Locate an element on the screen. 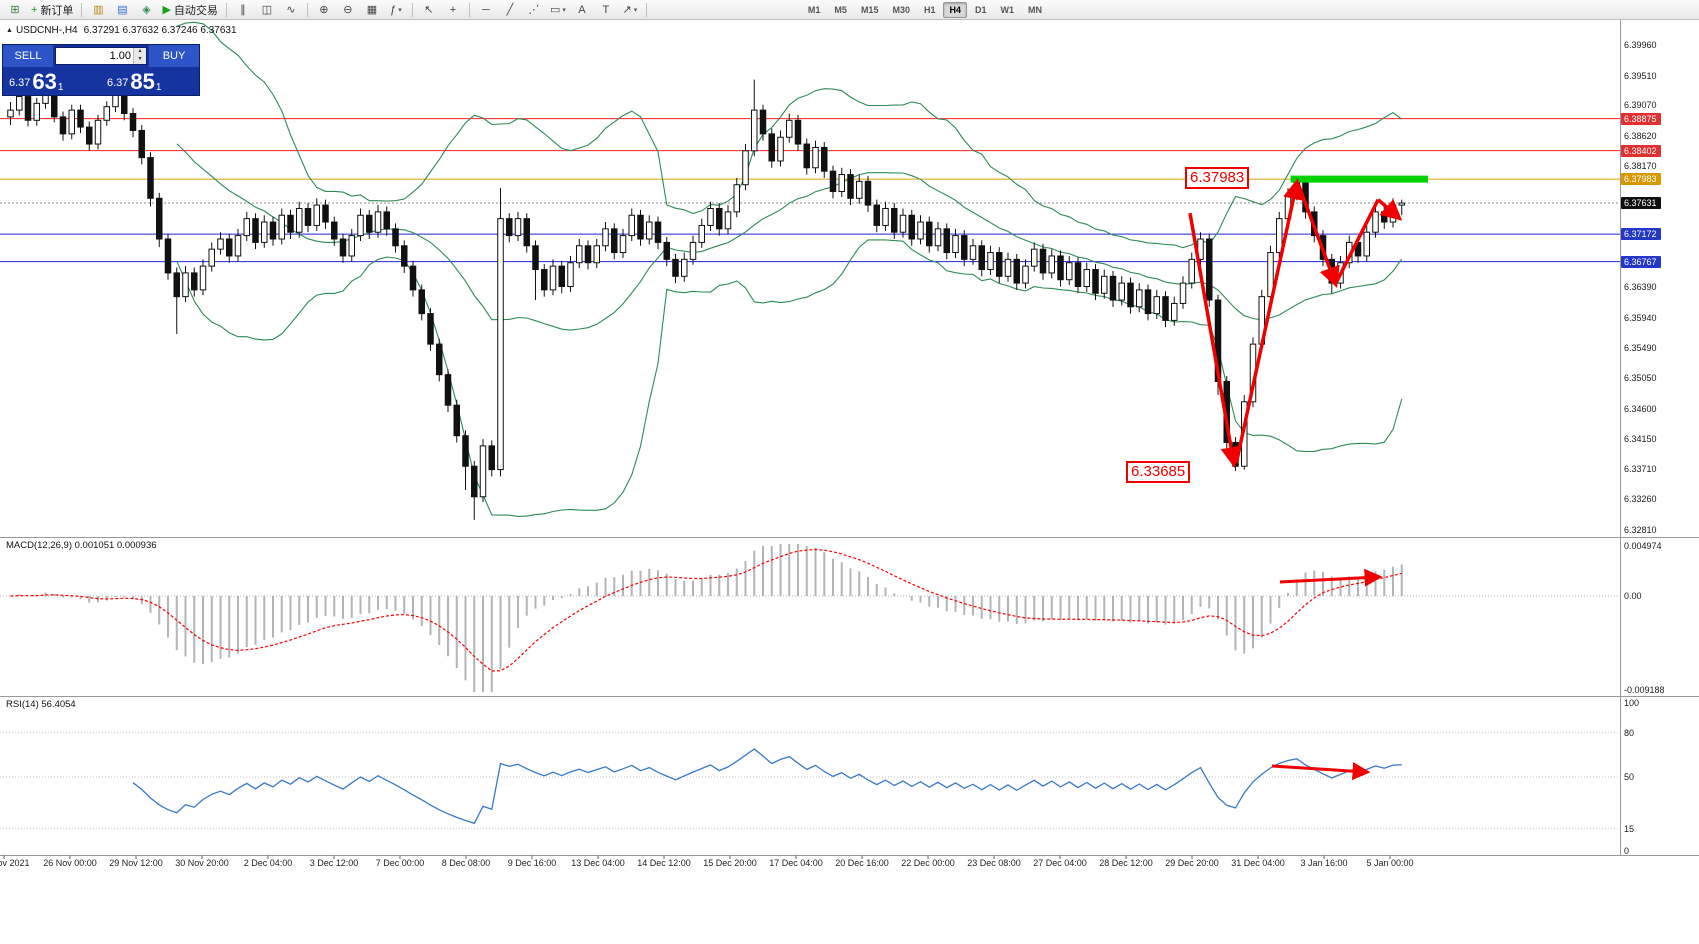  new-chart-icon: ⊞ is located at coordinates (15, 9).